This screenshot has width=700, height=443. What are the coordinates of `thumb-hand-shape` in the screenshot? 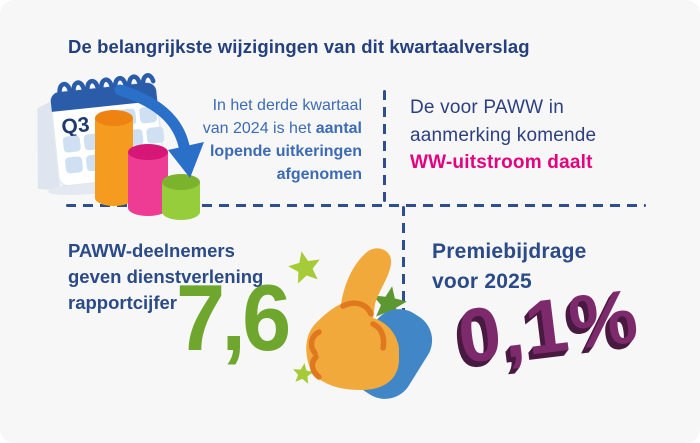 It's located at (352, 319).